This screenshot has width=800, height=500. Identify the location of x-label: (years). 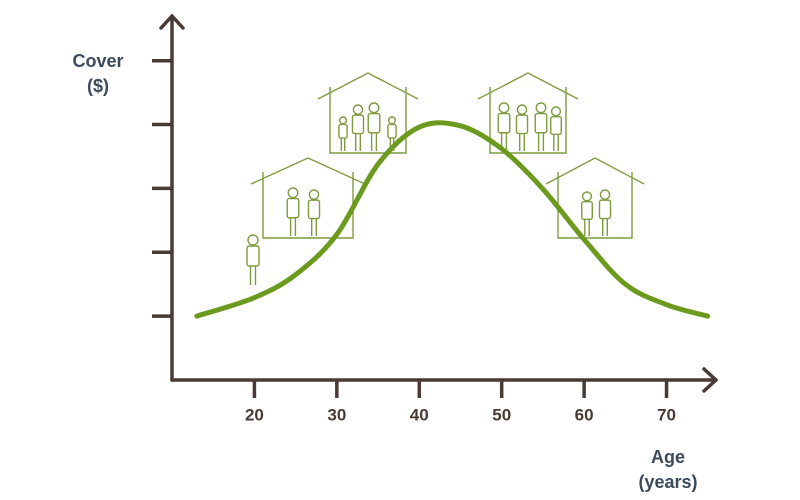
(667, 482).